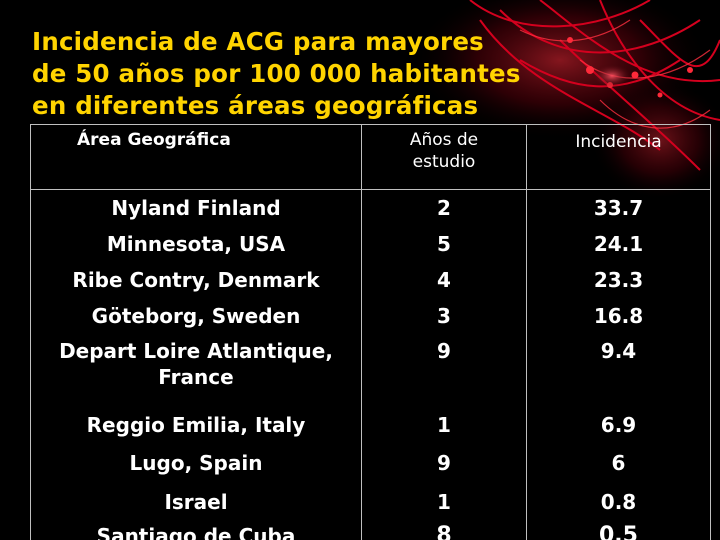 The height and width of the screenshot is (540, 720). I want to click on table-row: Reggio Emilia, Italy 1 6.9, so click(370, 421).